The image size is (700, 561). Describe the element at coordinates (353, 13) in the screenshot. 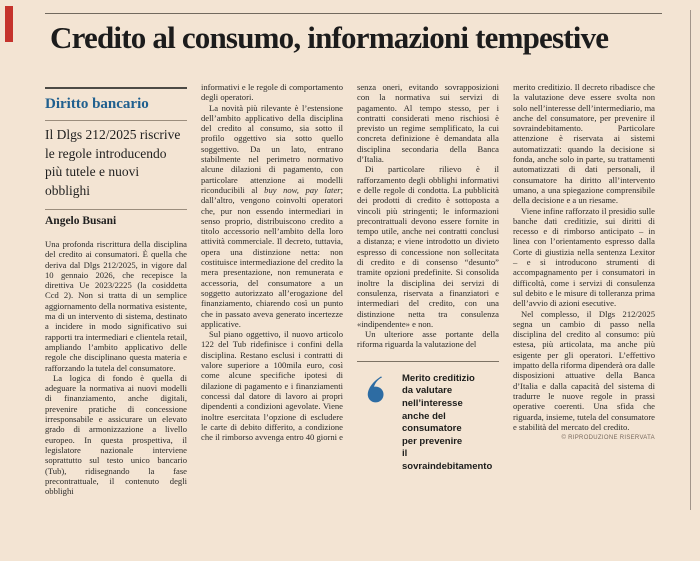

I see `top-divider` at that location.